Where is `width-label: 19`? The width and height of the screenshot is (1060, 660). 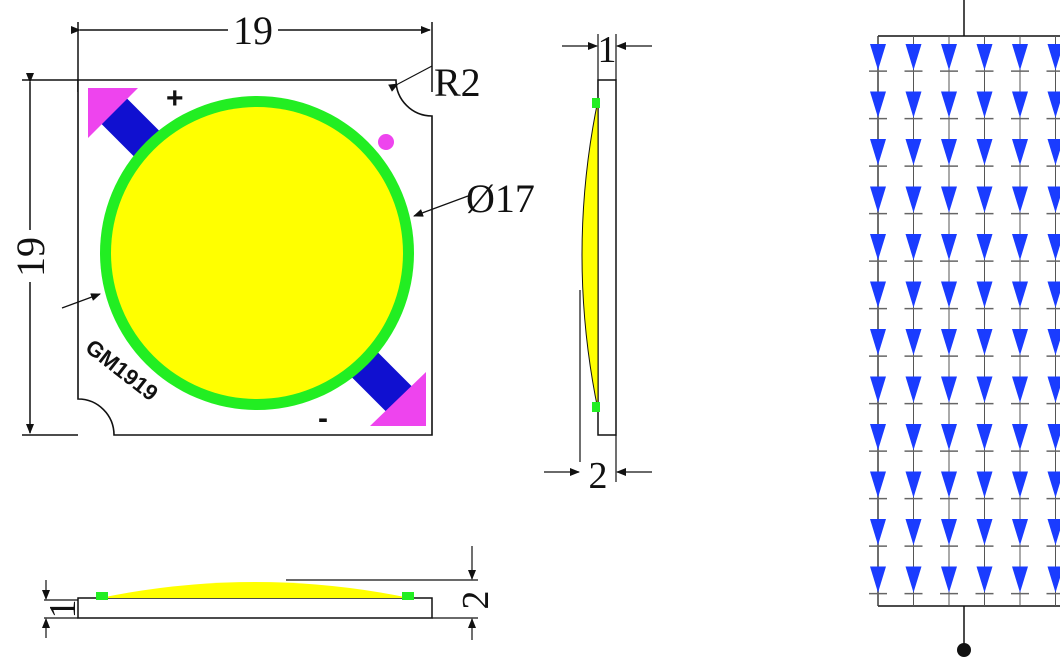 width-label: 19 is located at coordinates (253, 30).